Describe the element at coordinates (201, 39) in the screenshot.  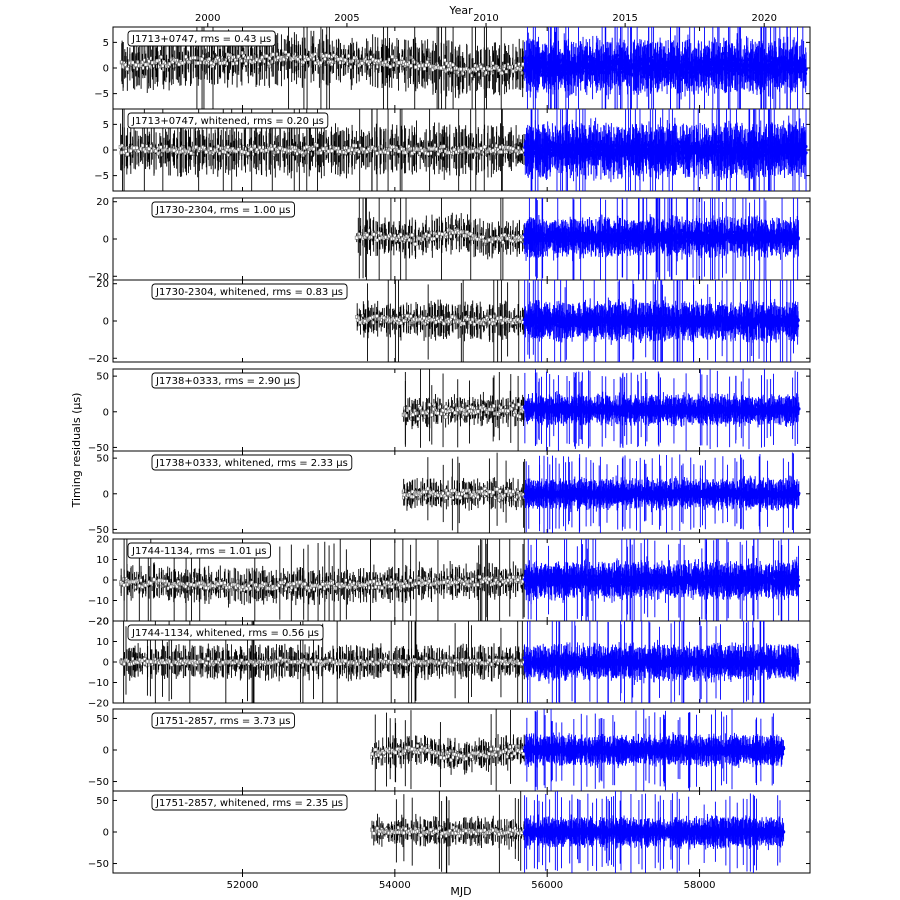
I see `panel-label: J1713+0747, rms = 0.43 μs` at that location.